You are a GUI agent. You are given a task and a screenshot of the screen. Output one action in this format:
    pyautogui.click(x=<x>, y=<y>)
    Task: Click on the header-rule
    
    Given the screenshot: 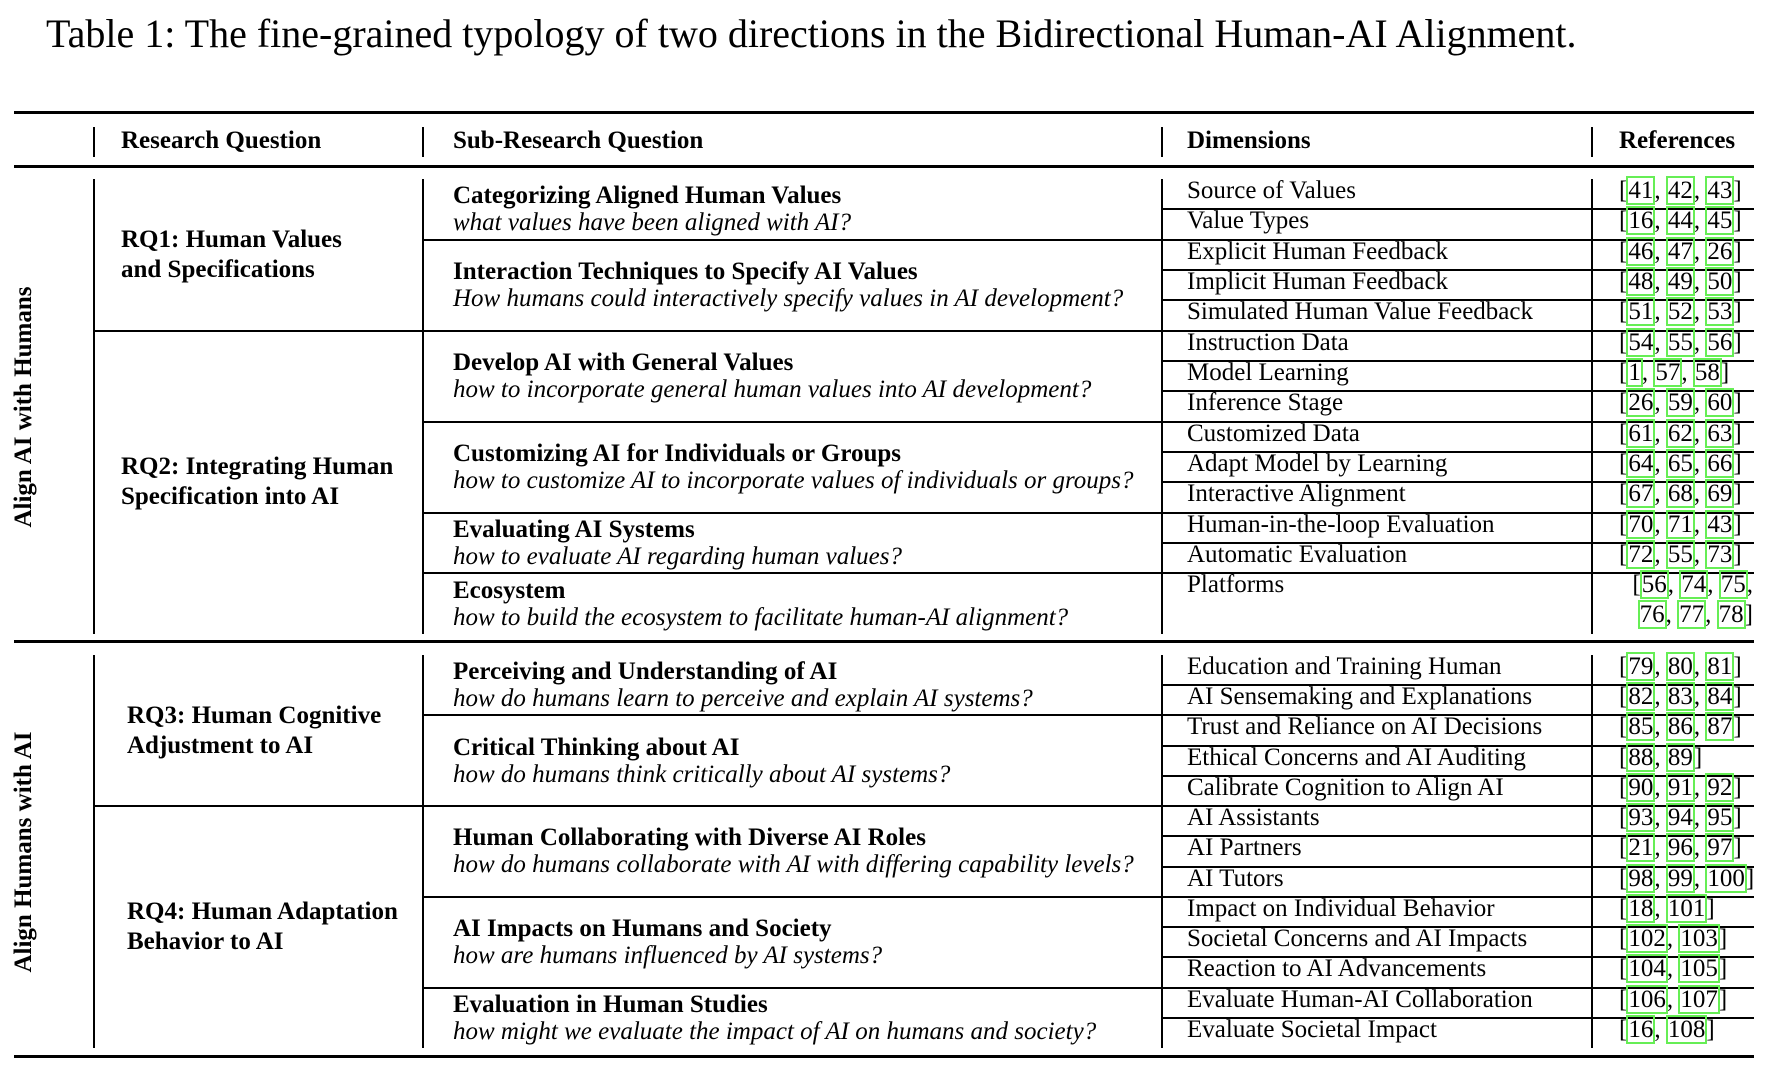 What is the action you would take?
    pyautogui.click(x=884, y=166)
    